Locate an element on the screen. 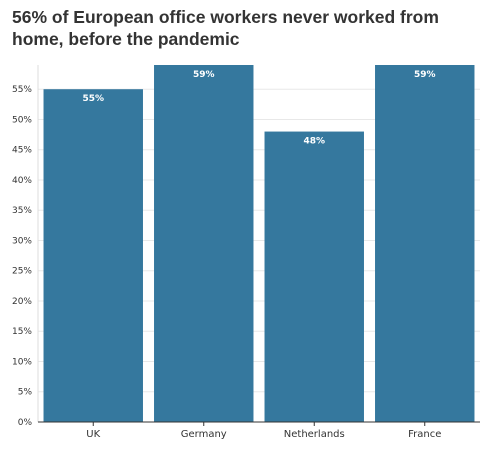 This screenshot has height=457, width=485. y-tick-label: 50% is located at coordinates (22, 120).